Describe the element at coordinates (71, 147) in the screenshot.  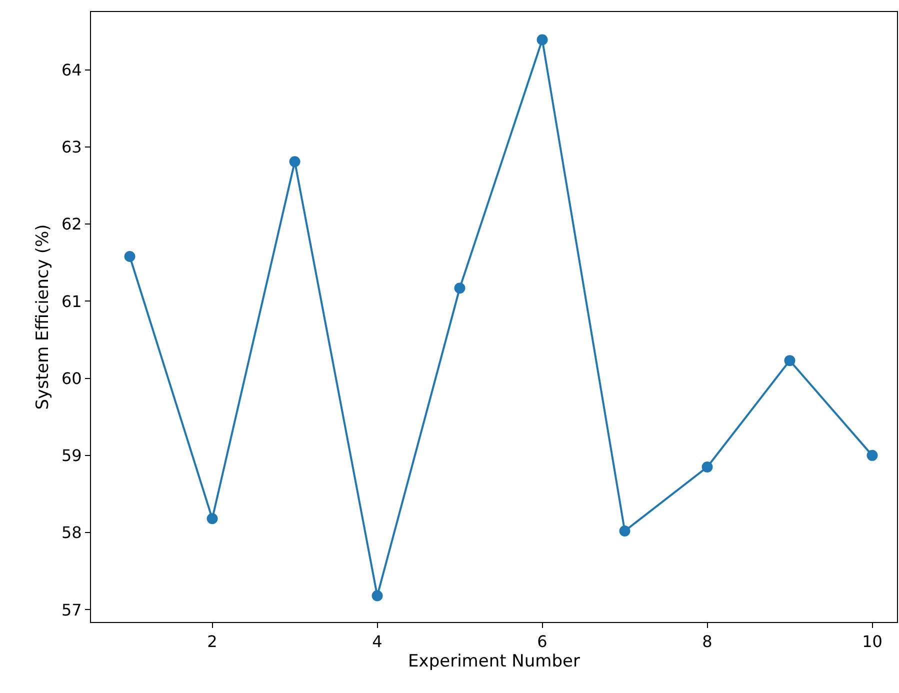
I see `y-tick-label: 63` at that location.